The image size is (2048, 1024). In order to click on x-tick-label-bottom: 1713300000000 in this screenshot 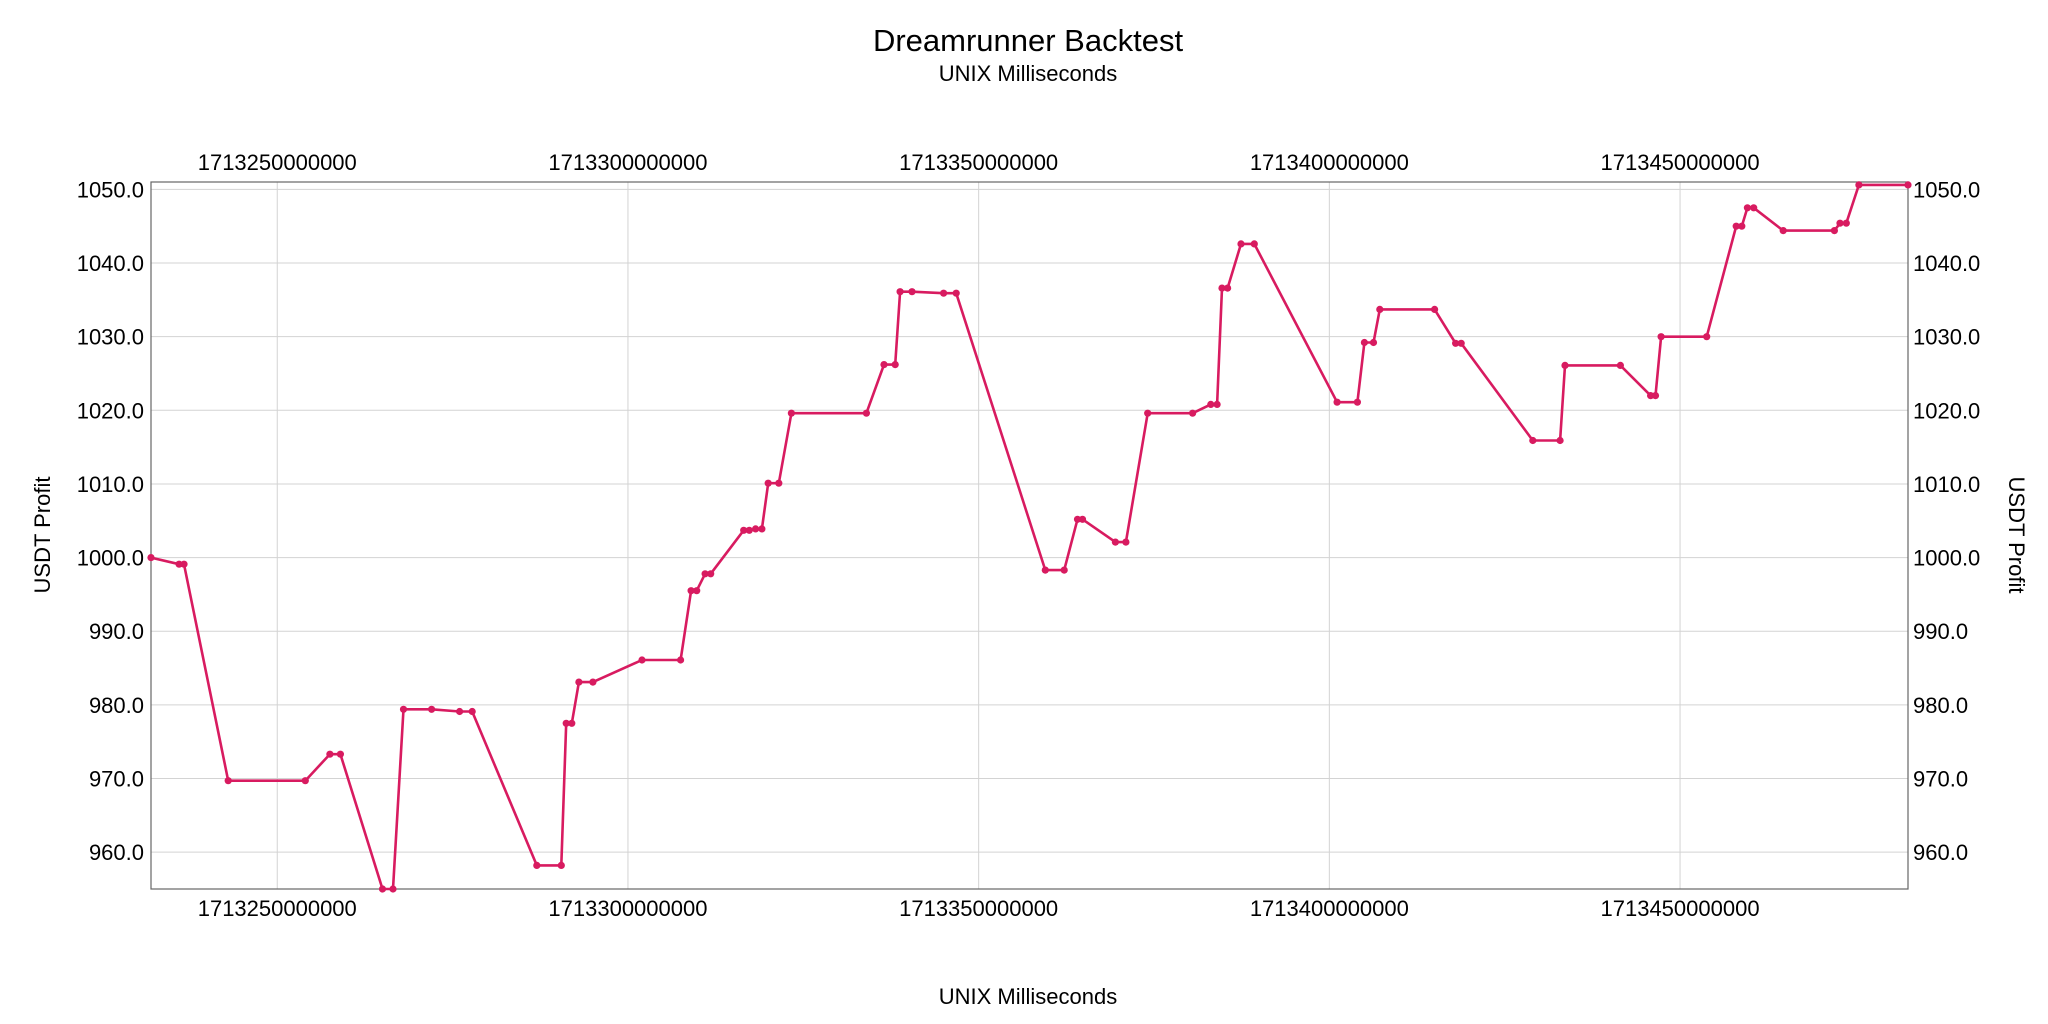, I will do `click(627, 908)`.